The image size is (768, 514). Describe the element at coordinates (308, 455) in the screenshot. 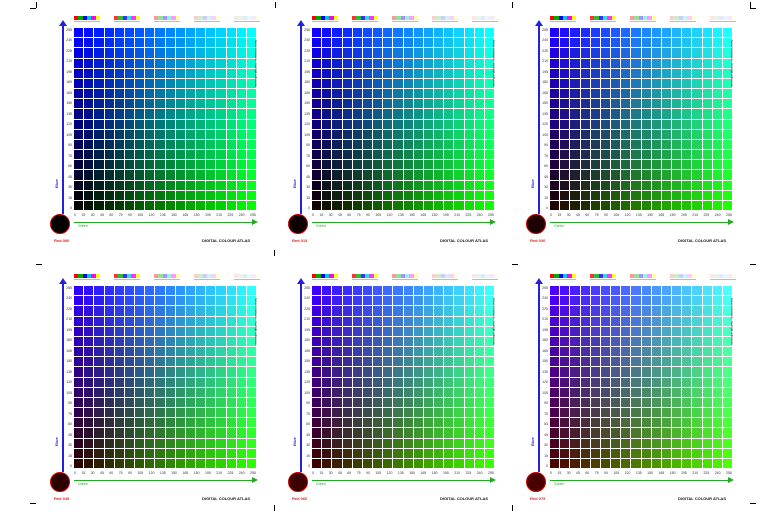

I see `tick-label: 15` at that location.